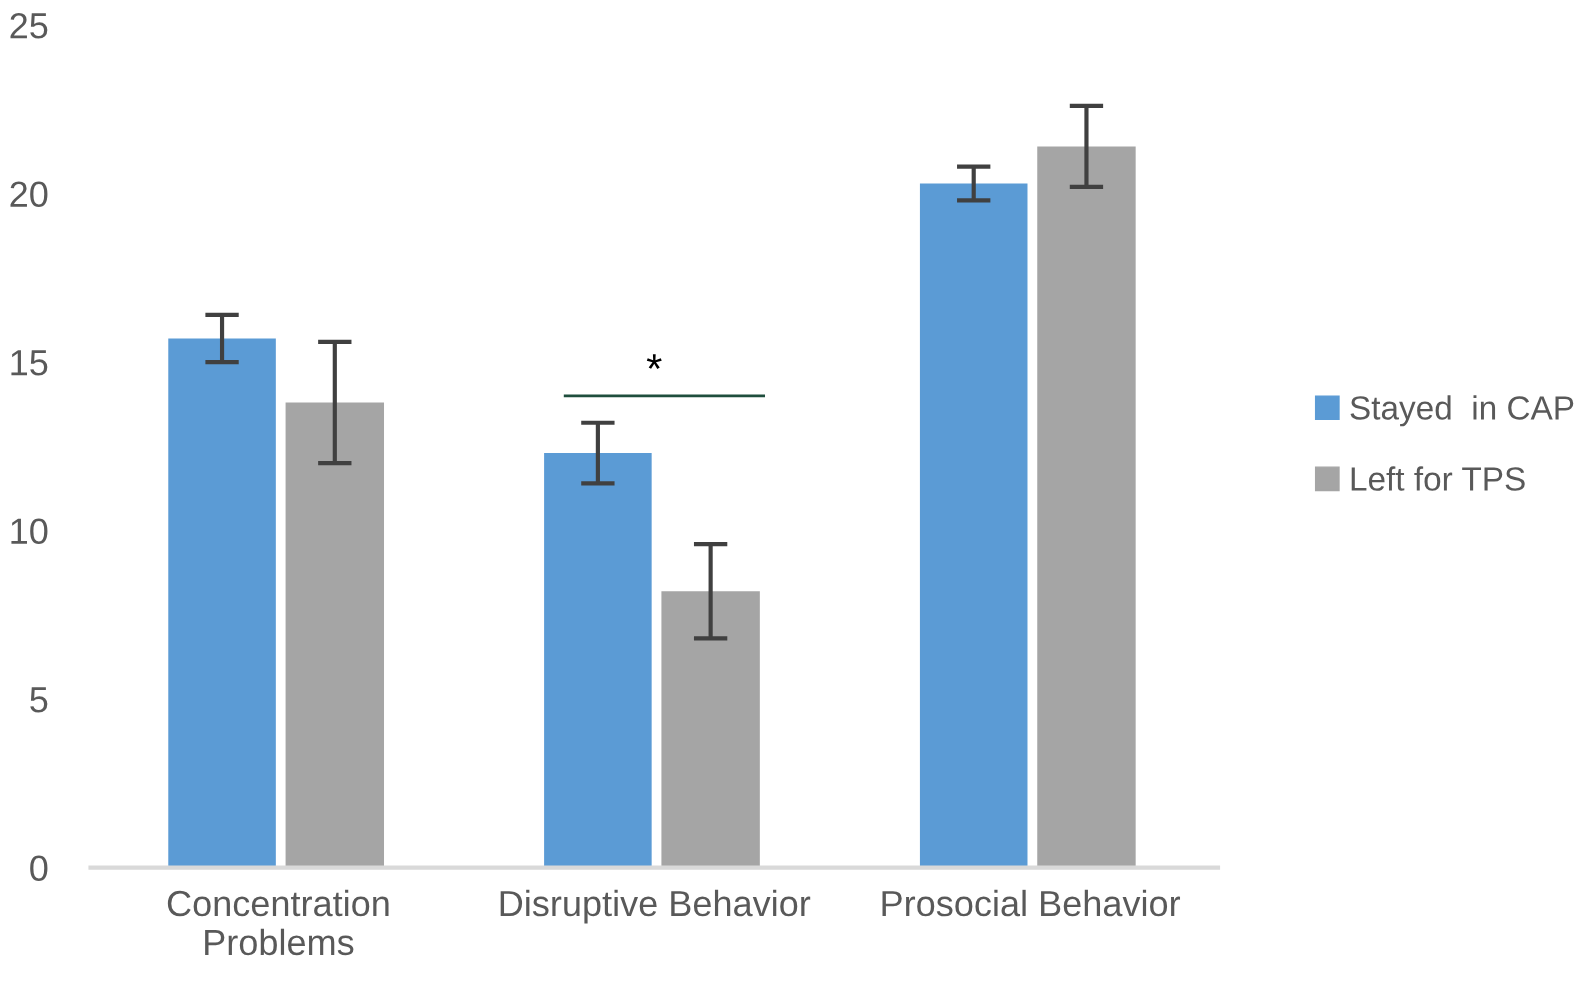  I want to click on x-tick-label: Concentration Problems, so click(278, 922).